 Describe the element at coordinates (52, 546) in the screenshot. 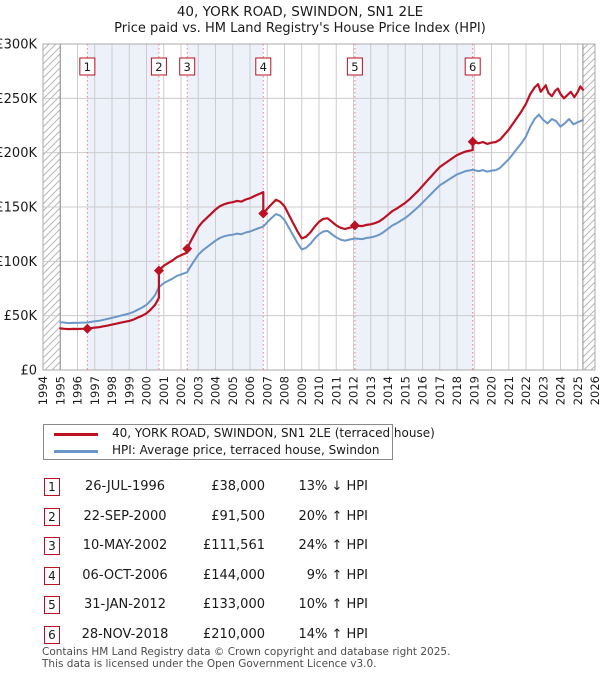

I see `transaction-number: 3` at that location.